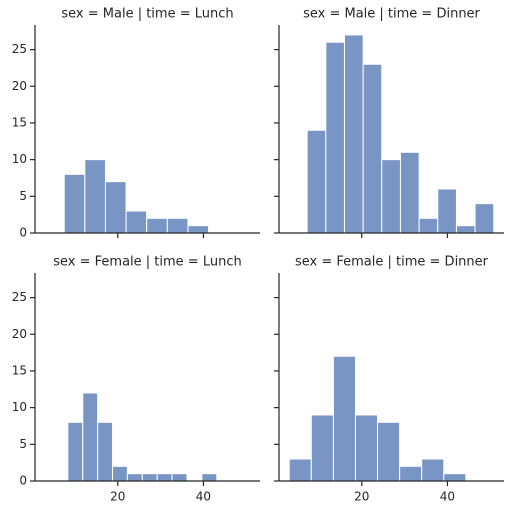 This screenshot has width=513, height=513. What do you see at coordinates (147, 262) in the screenshot?
I see `panel-title: sex = Female | time = Lunch` at bounding box center [147, 262].